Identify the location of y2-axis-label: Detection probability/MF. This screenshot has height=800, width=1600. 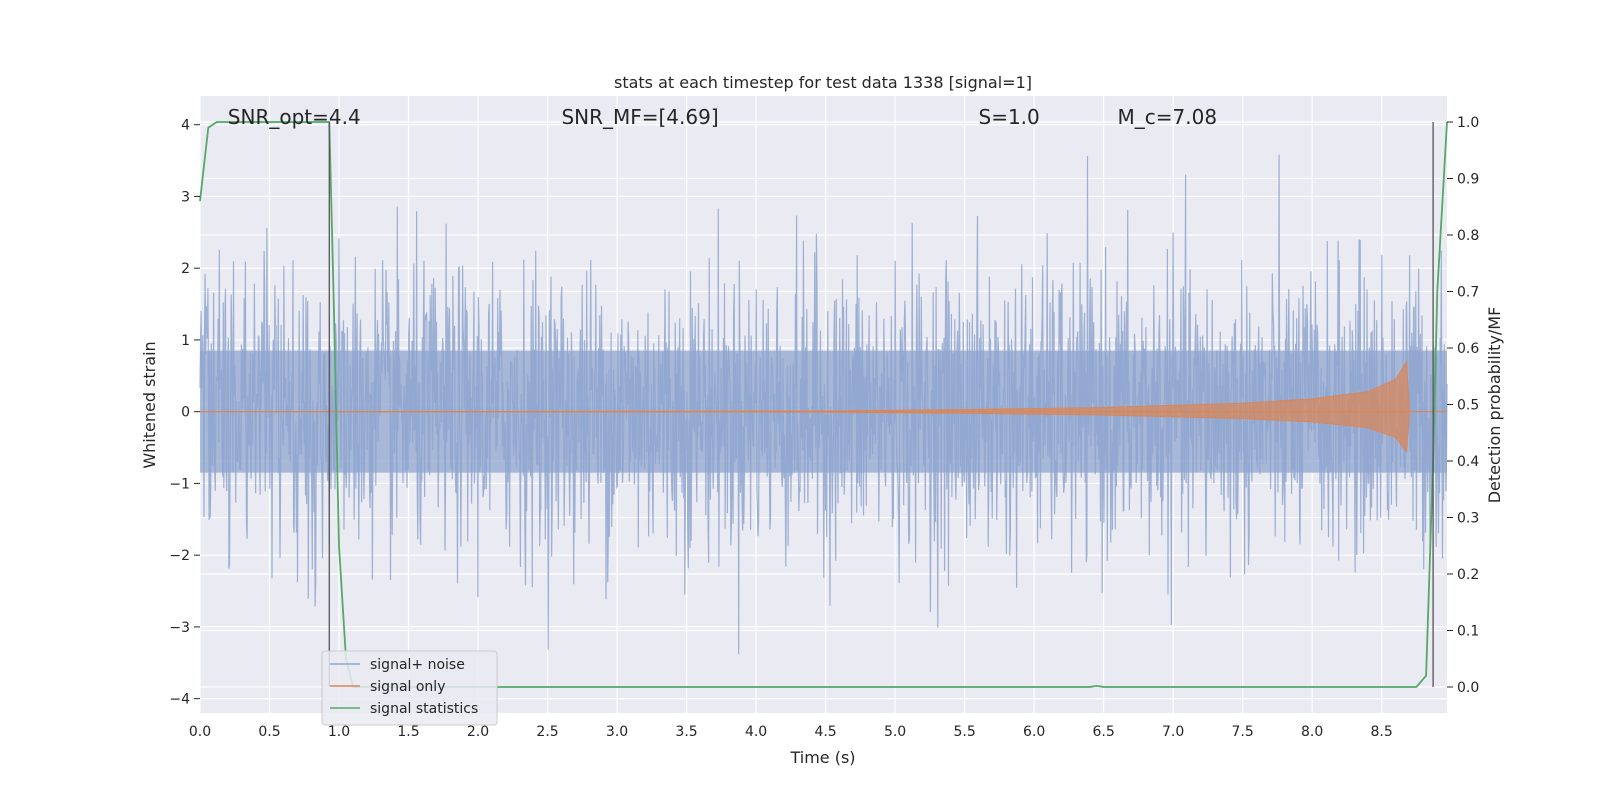
(1494, 405).